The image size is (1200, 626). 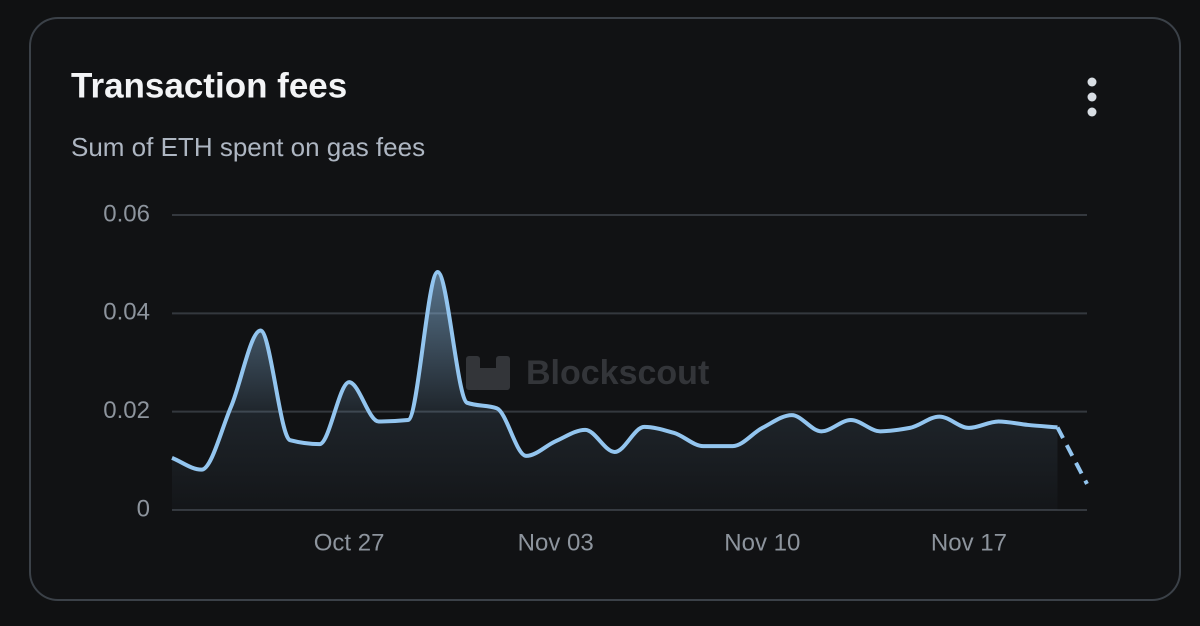 What do you see at coordinates (617, 373) in the screenshot?
I see `watermark-text: Blockscout` at bounding box center [617, 373].